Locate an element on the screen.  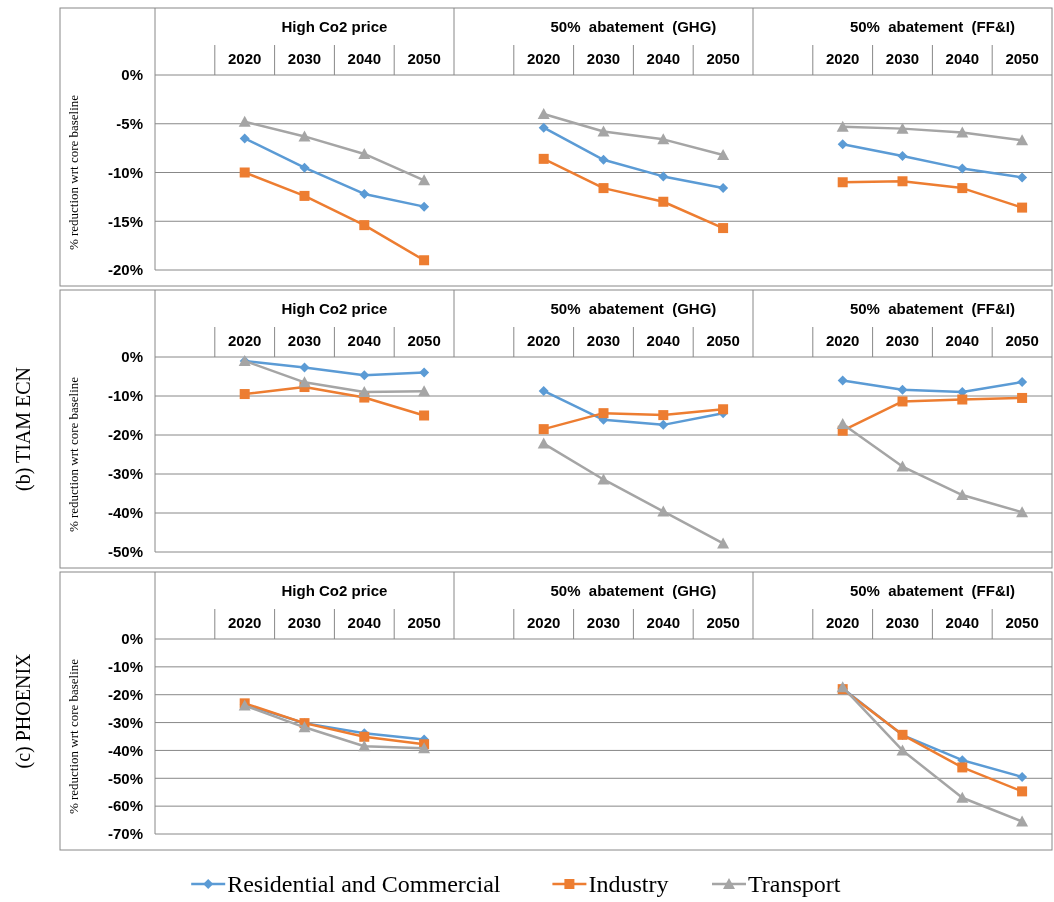
text: (b) TIAM ECN is located at coordinates (23, 429).